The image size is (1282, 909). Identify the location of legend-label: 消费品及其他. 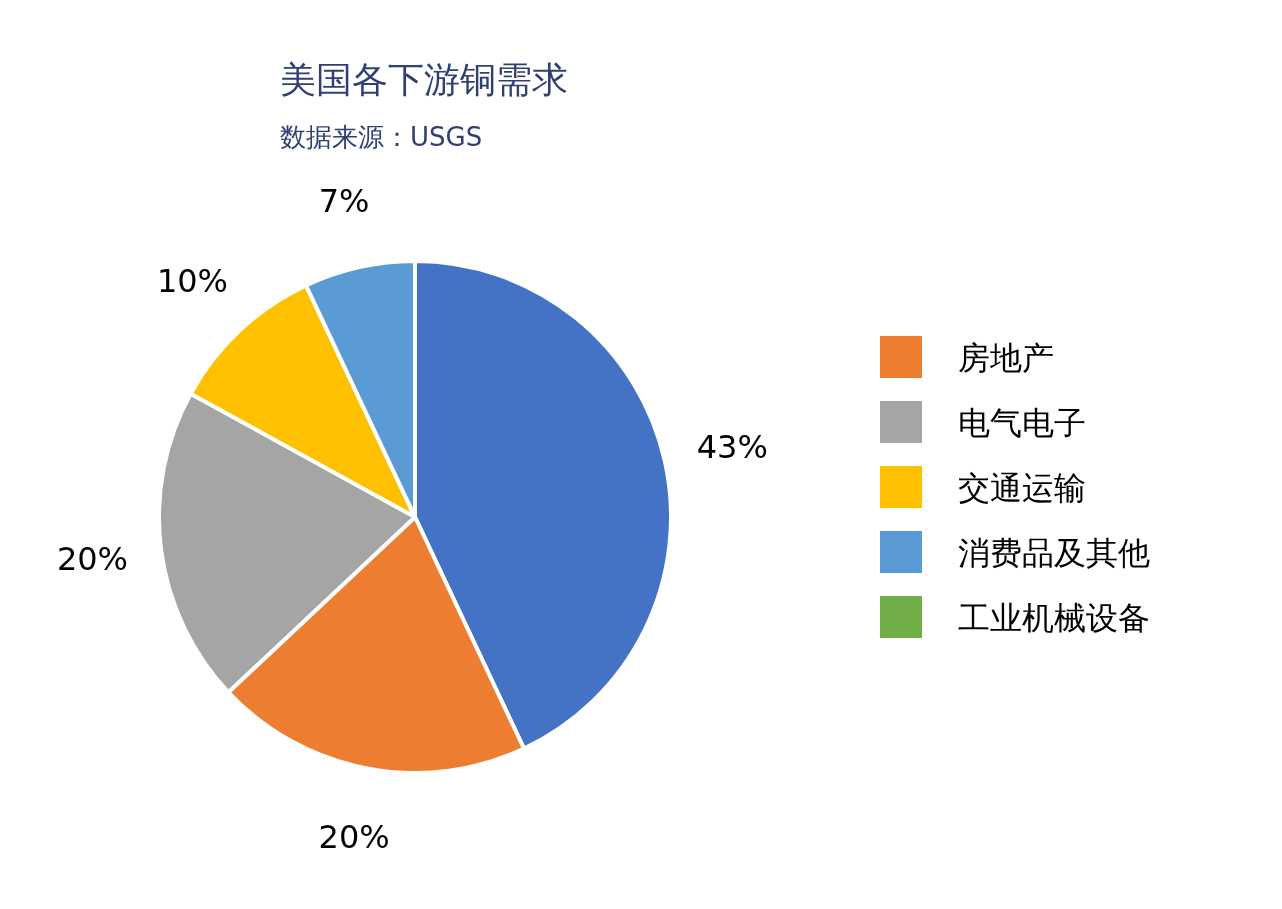
(1054, 553).